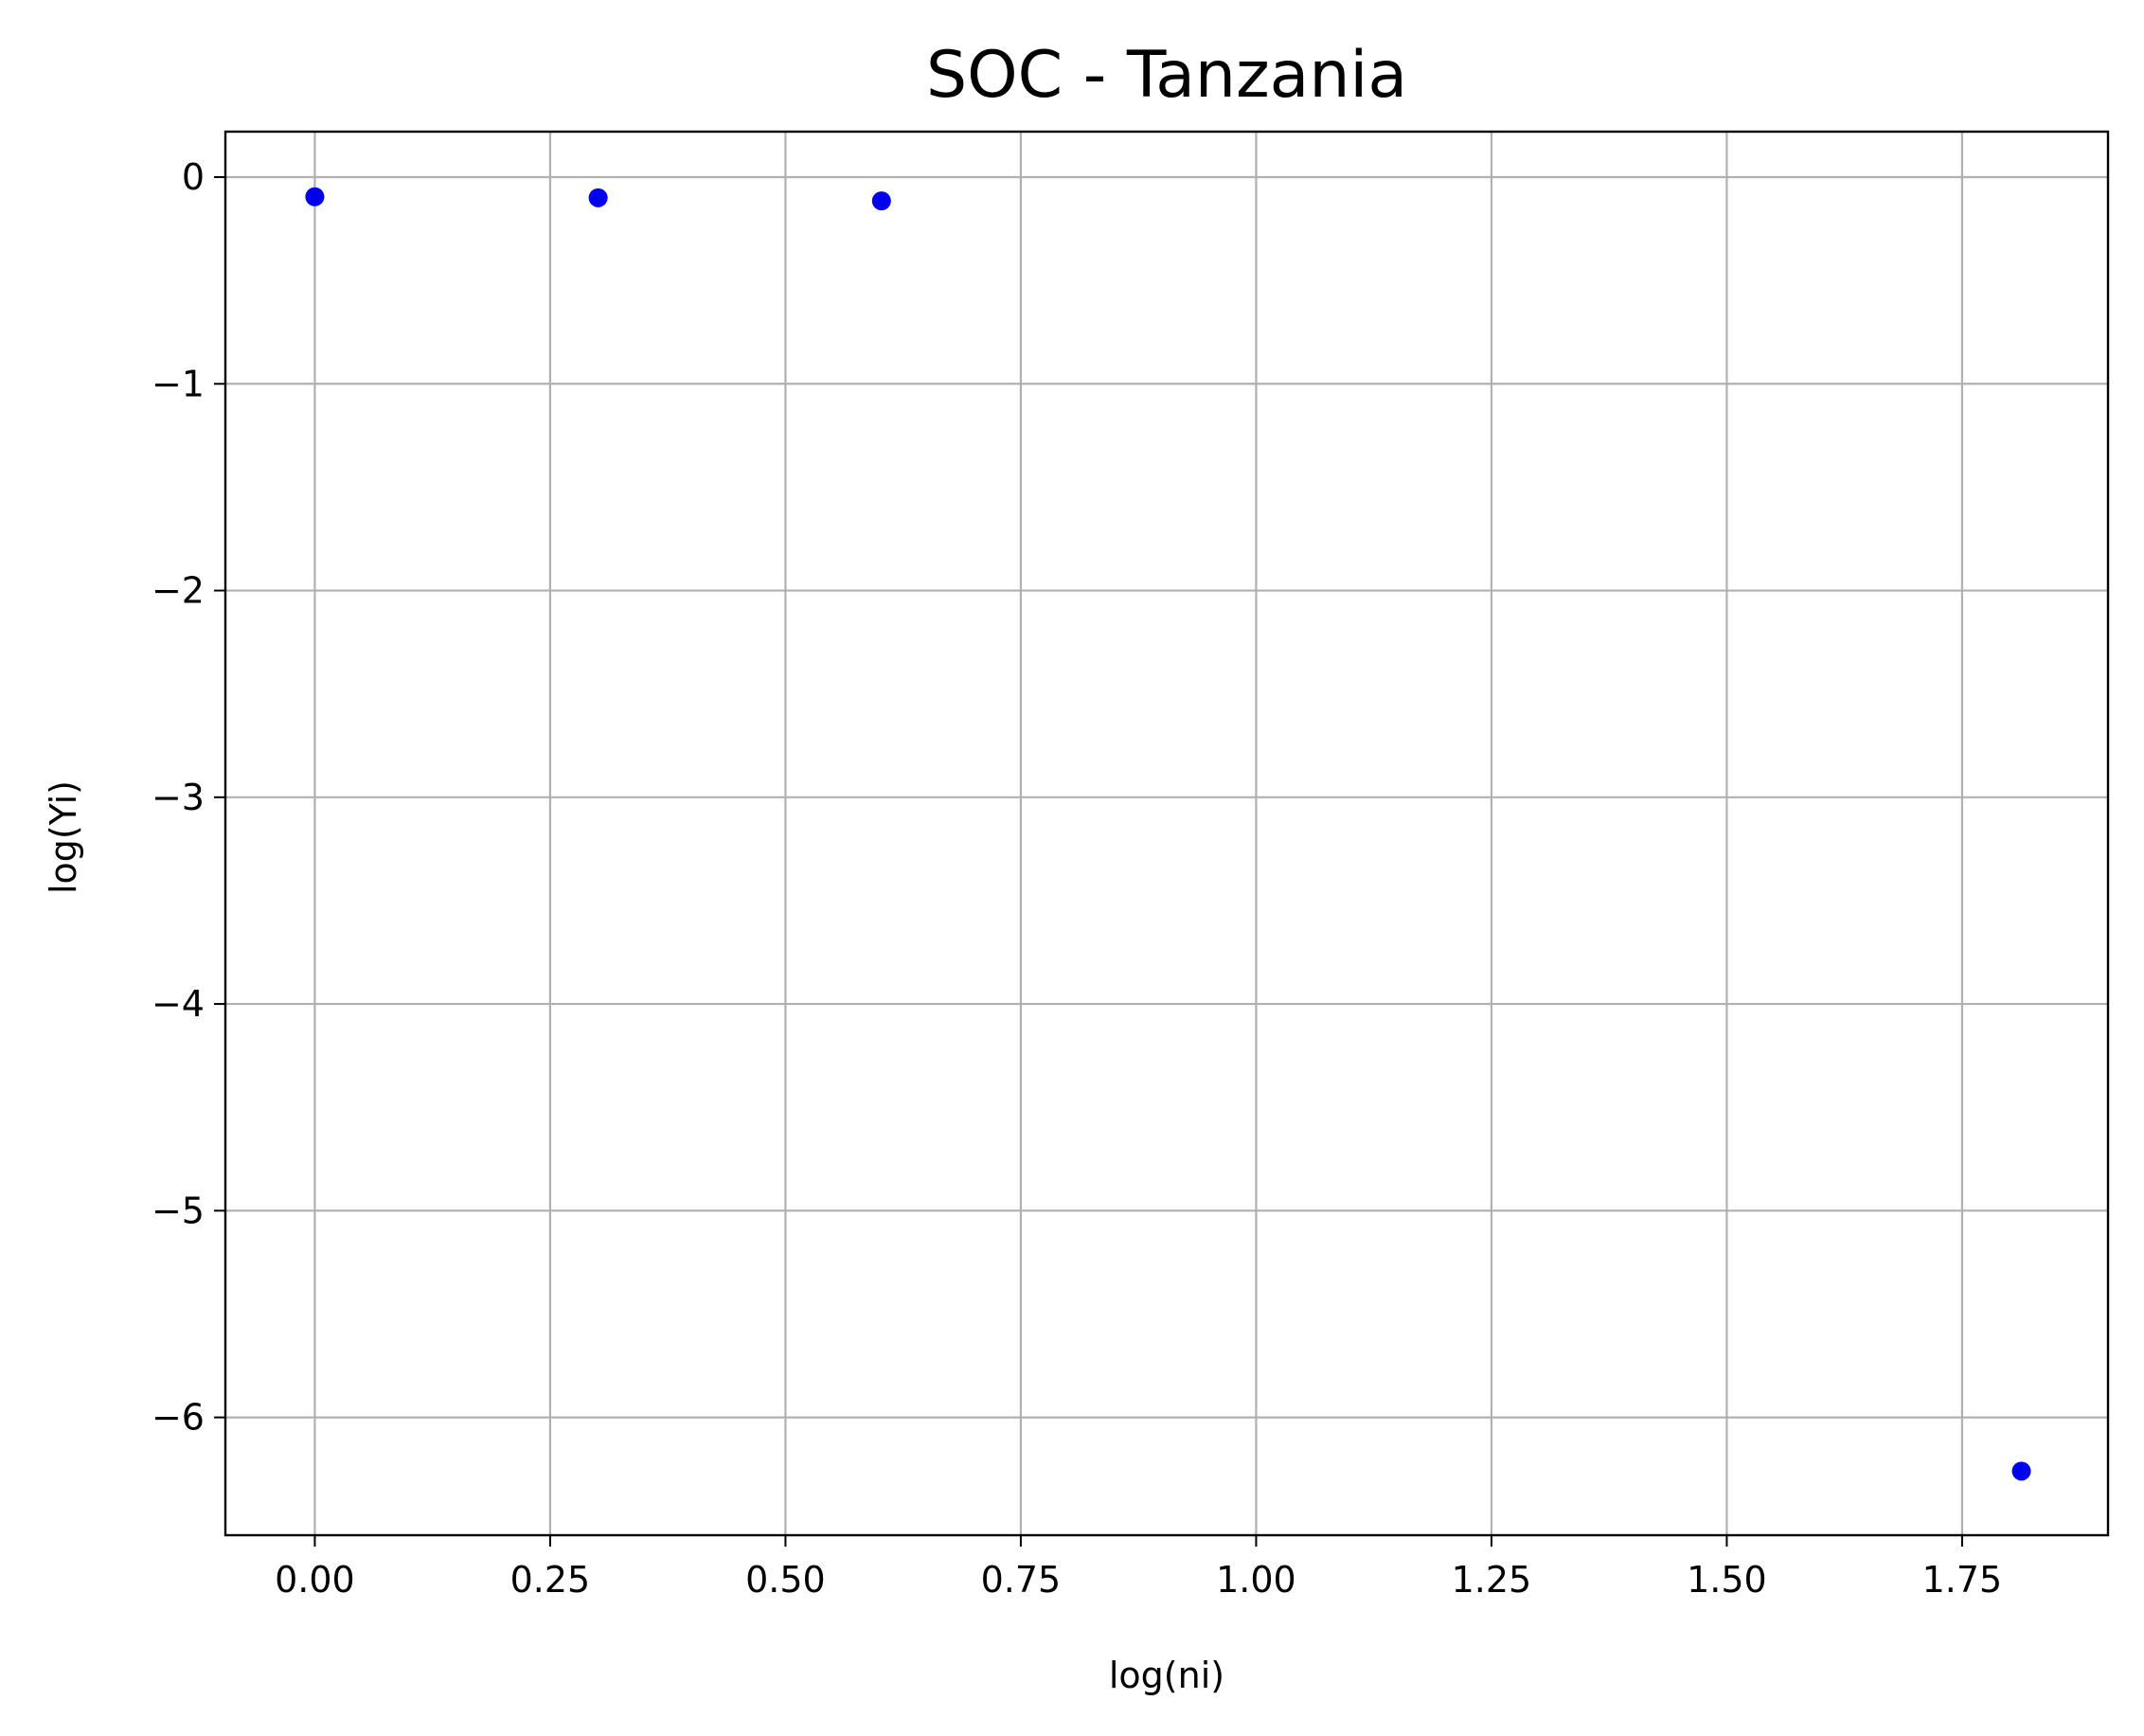  What do you see at coordinates (550, 1580) in the screenshot?
I see `x-tick-label: 0.25` at bounding box center [550, 1580].